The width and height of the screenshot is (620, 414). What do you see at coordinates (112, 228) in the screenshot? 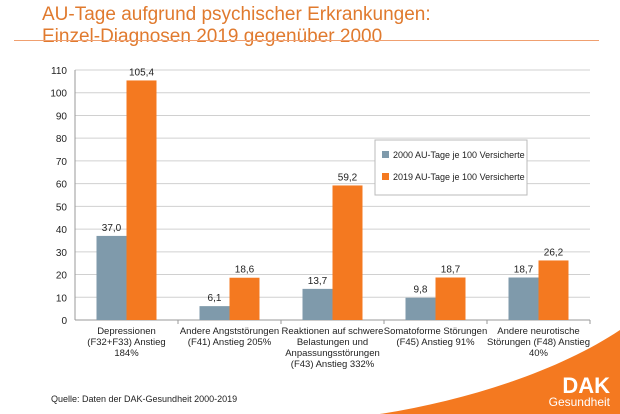
I see `data-label: 37,0` at bounding box center [112, 228].